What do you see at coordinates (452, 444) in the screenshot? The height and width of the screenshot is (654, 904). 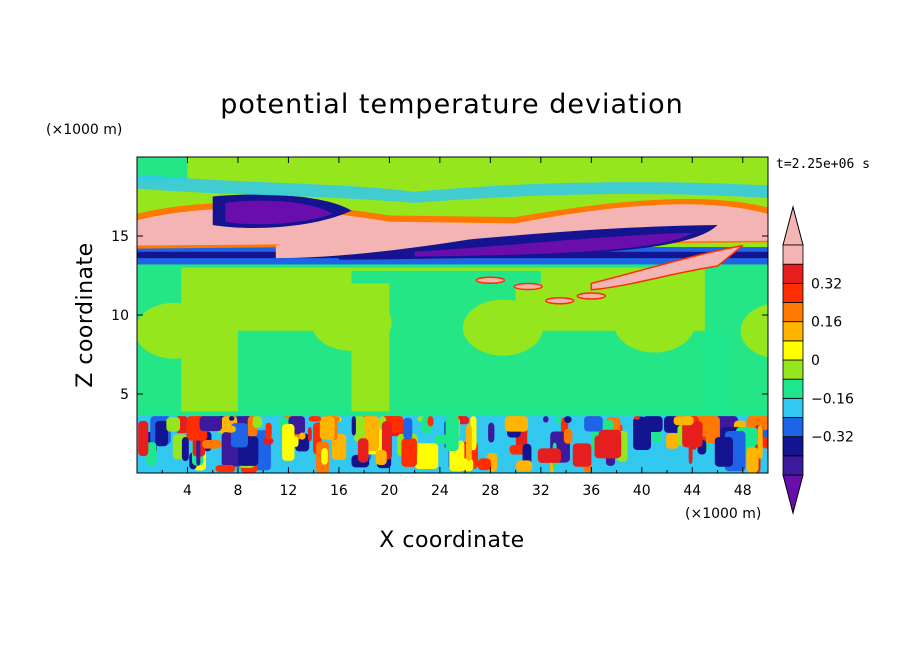 I see `boundary-layer-band` at bounding box center [452, 444].